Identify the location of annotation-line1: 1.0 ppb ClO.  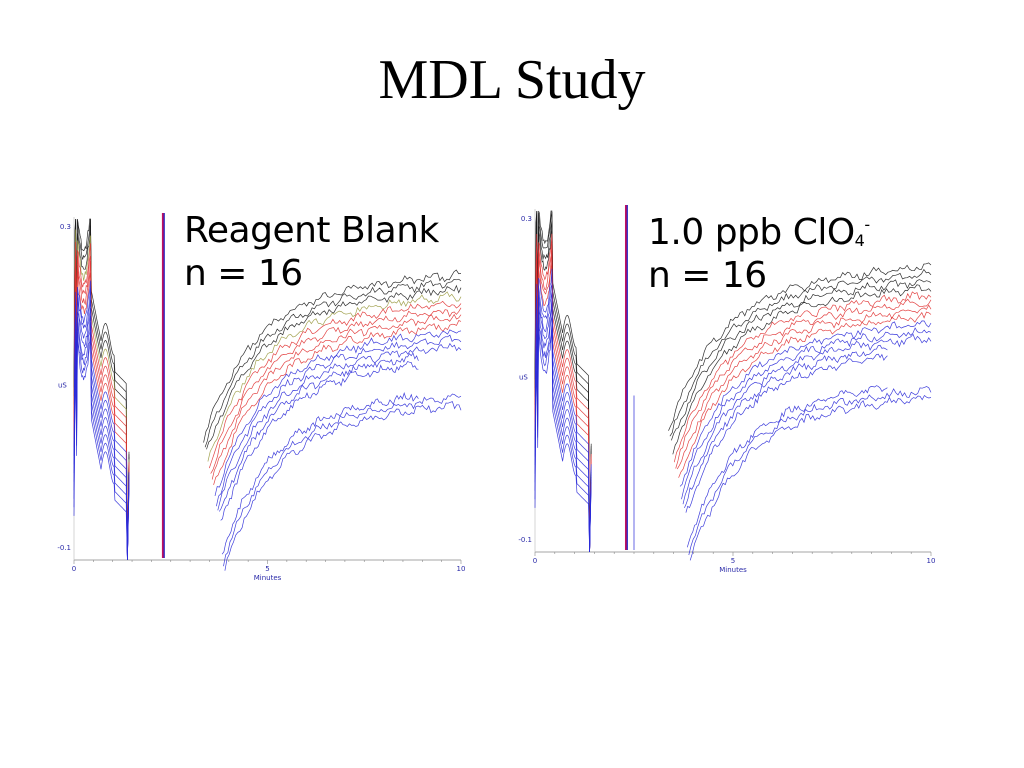
(751, 232).